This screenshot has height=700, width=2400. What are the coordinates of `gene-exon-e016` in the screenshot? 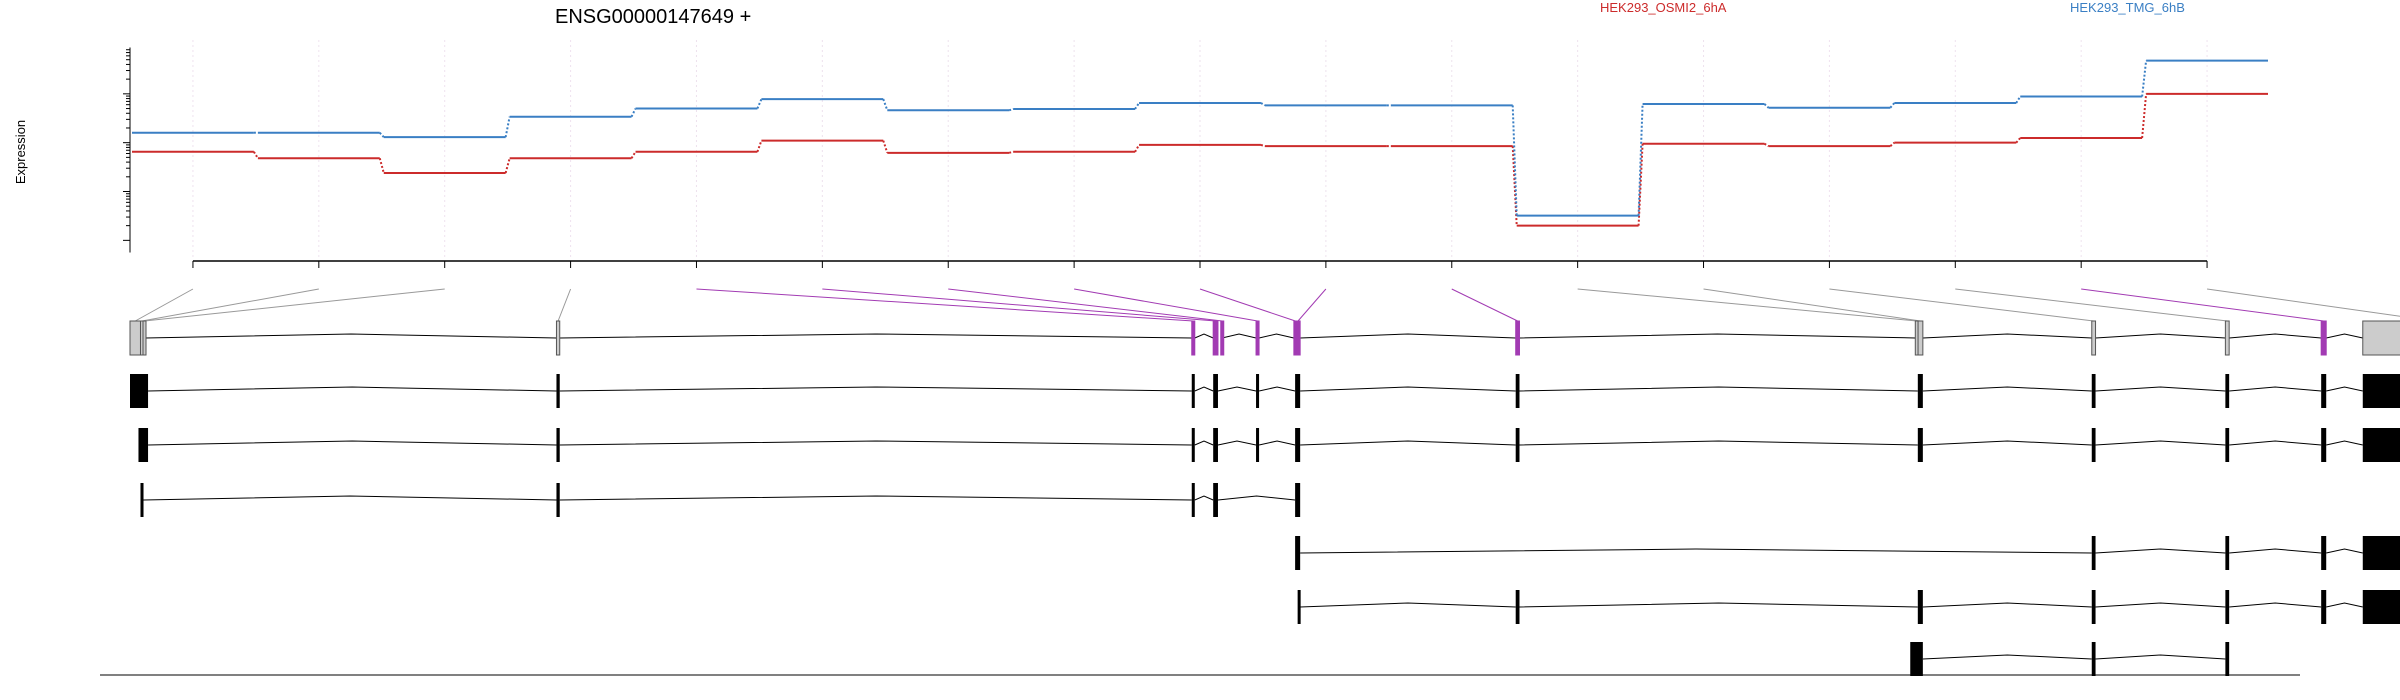 It's located at (2323, 338).